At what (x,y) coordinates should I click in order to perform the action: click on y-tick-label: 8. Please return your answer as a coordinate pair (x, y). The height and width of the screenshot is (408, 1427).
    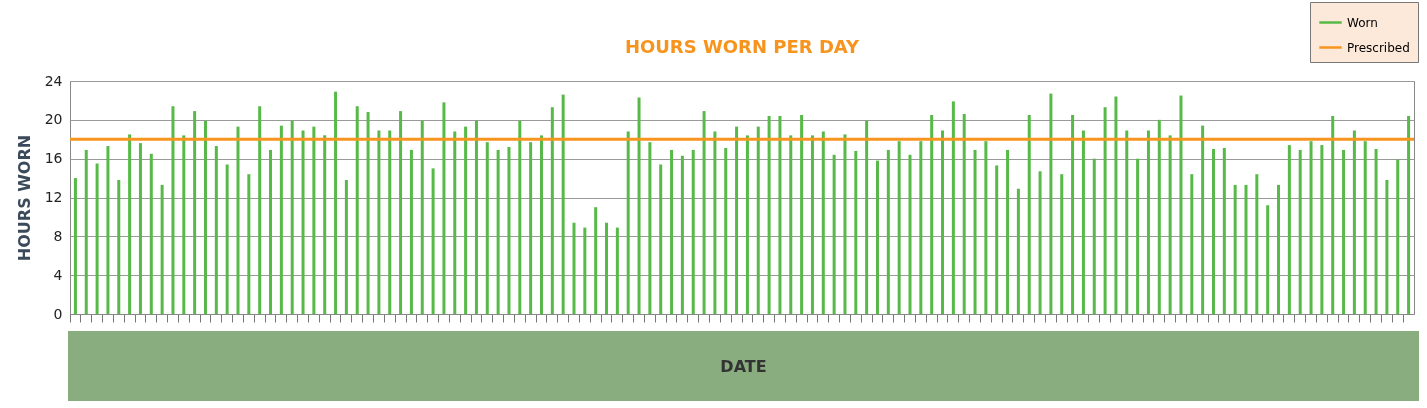
    Looking at the image, I should click on (58, 235).